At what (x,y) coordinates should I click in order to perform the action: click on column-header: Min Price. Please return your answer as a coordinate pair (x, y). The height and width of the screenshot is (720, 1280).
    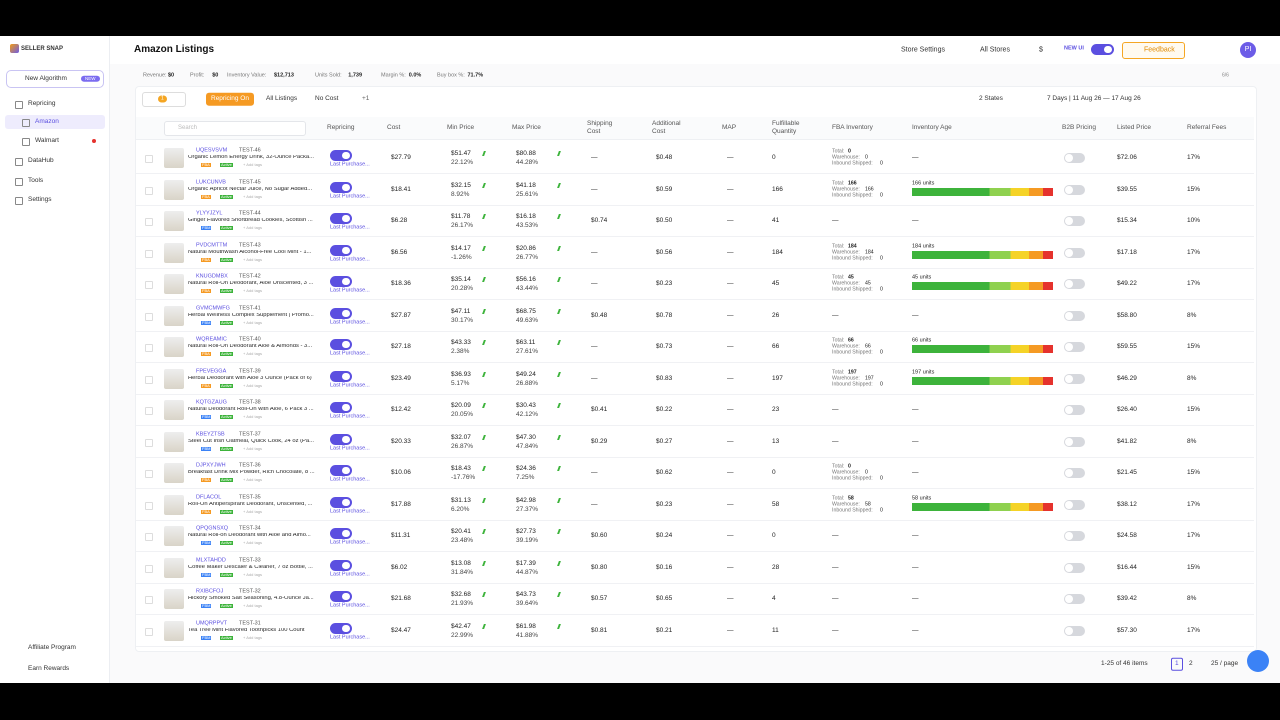
    Looking at the image, I should click on (461, 127).